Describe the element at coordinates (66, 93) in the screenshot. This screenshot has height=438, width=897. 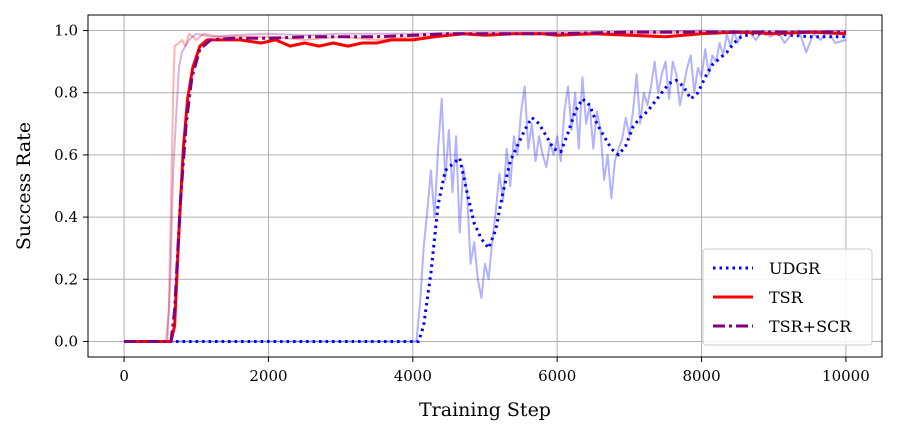
I see `y-tick-label: 0.8` at that location.